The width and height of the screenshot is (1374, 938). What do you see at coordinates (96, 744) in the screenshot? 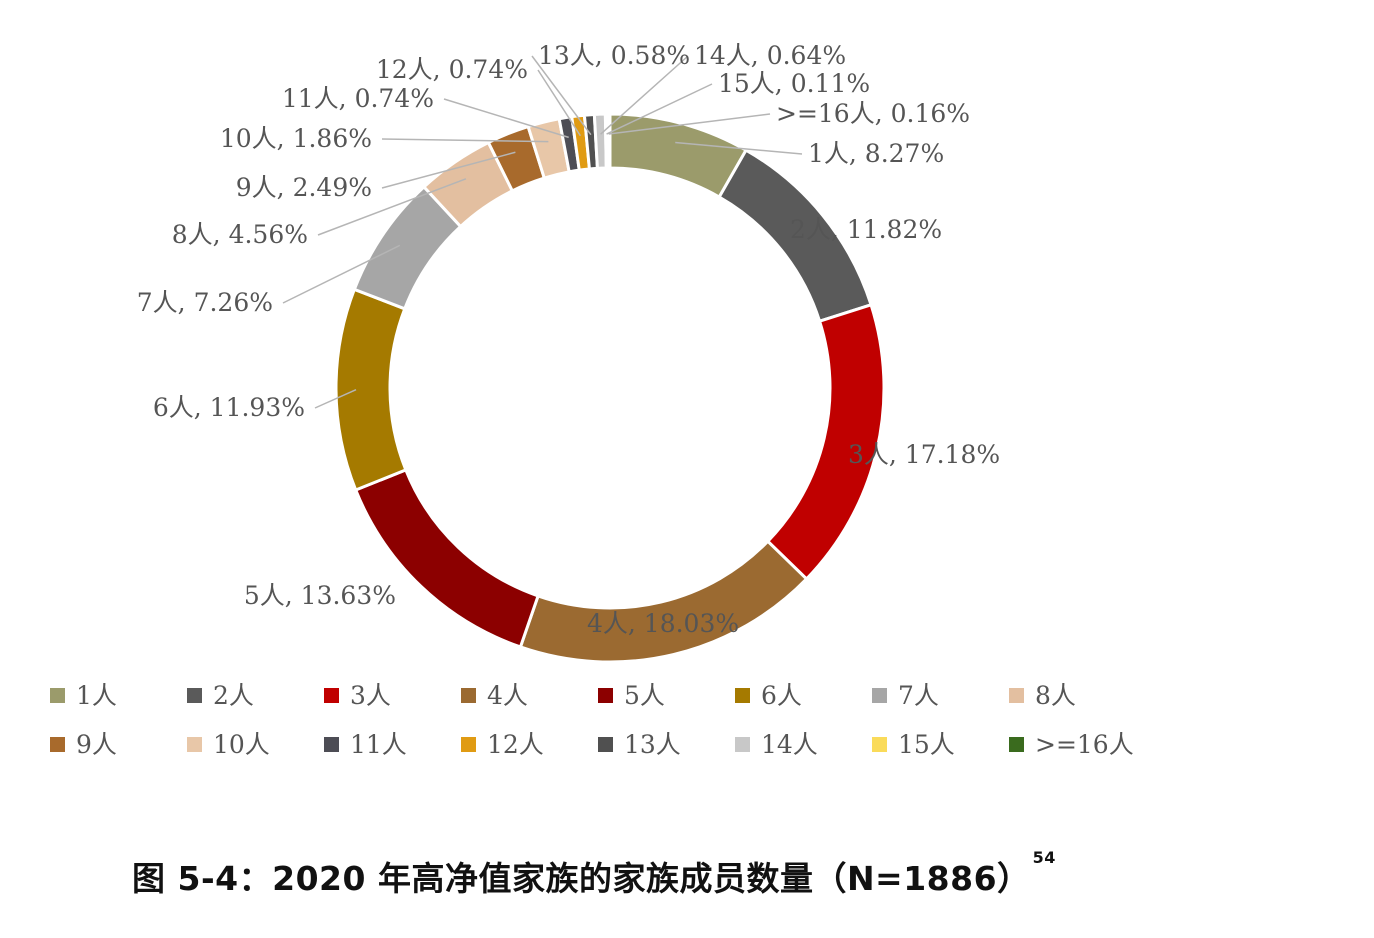
I see `legend-label-9: 9人` at bounding box center [96, 744].